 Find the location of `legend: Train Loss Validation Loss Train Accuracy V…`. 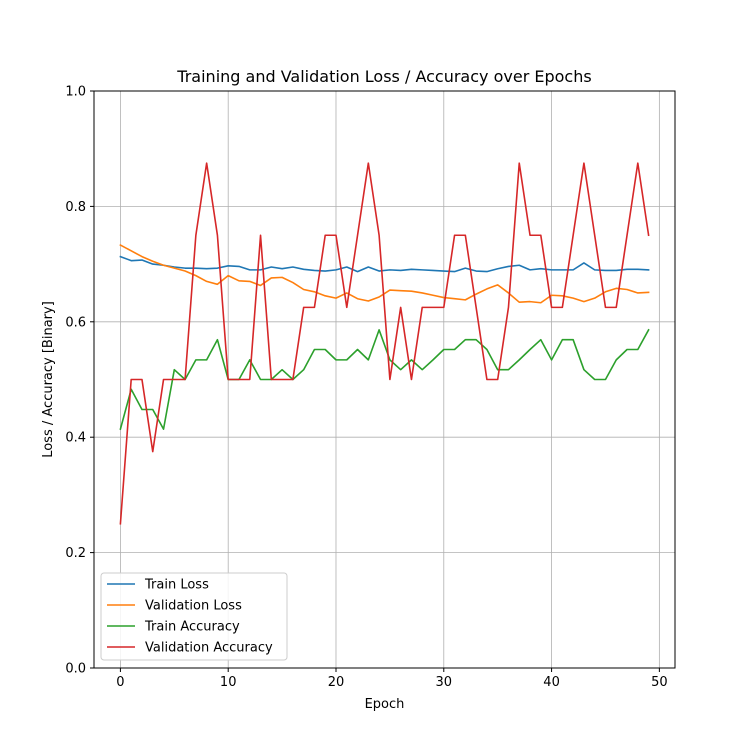

legend: Train Loss Validation Loss Train Accuracy V… is located at coordinates (194, 616).